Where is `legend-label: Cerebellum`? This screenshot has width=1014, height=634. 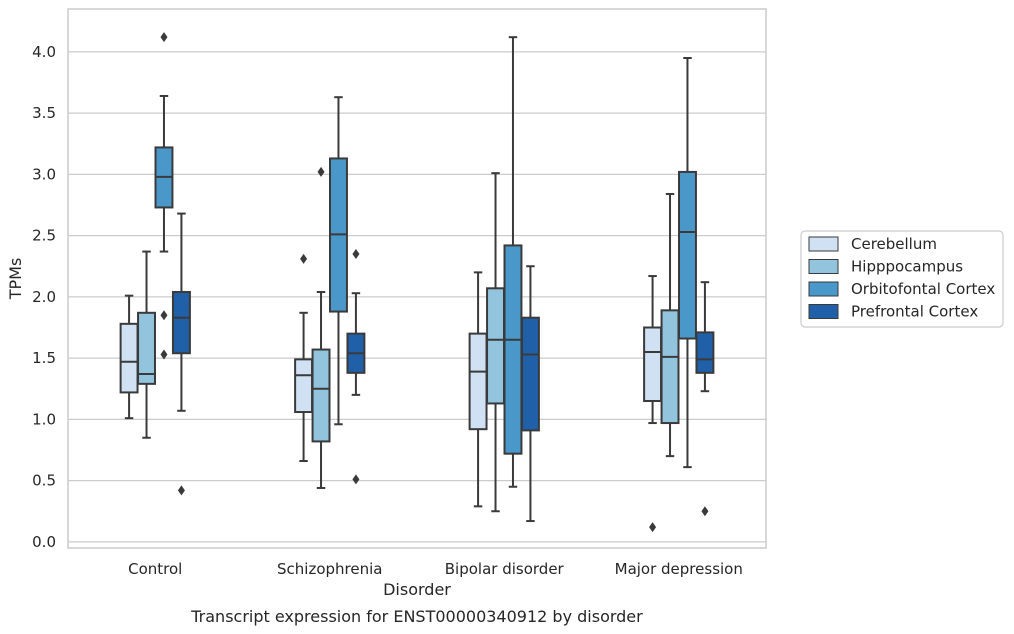
legend-label: Cerebellum is located at coordinates (894, 244).